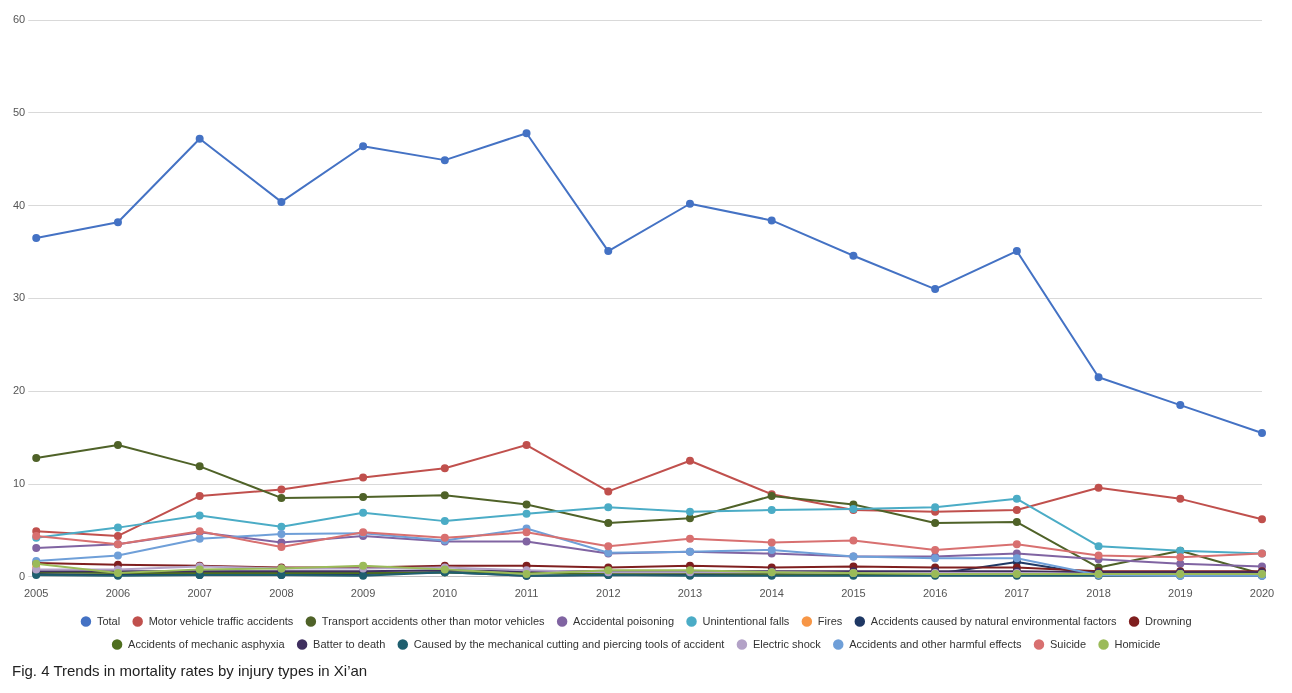 The height and width of the screenshot is (693, 1292). I want to click on x-tick-label: 2012, so click(608, 593).